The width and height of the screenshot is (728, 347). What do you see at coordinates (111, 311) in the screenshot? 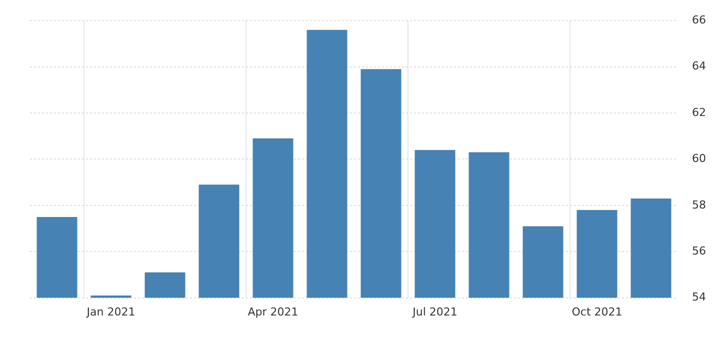
I see `x-tick-label: Jan 2021` at bounding box center [111, 311].